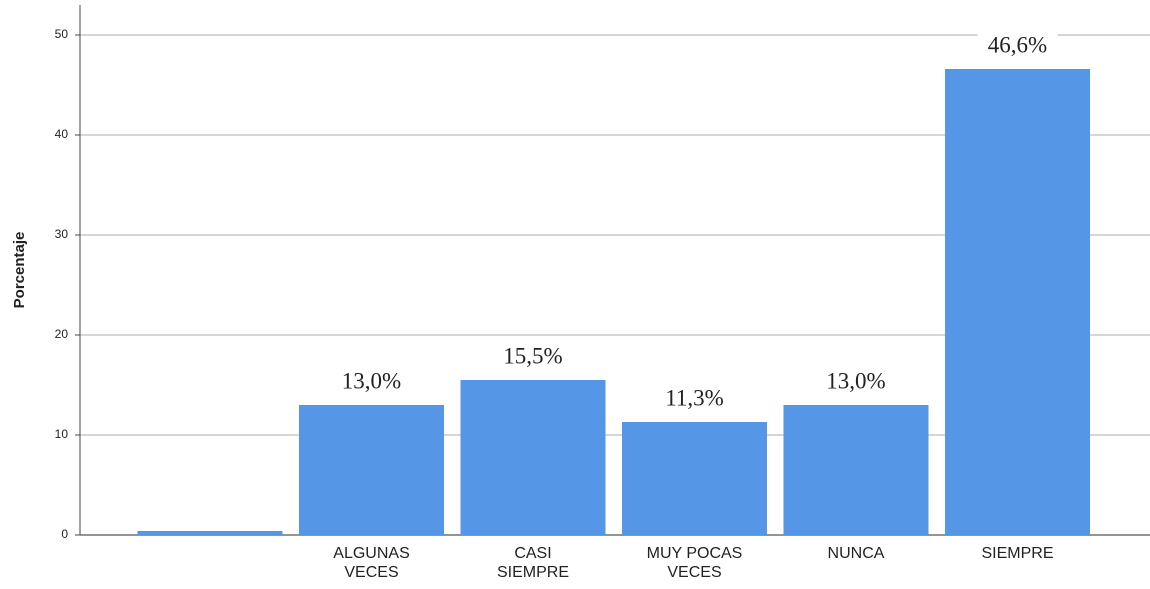 The width and height of the screenshot is (1150, 589). What do you see at coordinates (62, 34) in the screenshot?
I see `y-tick-label: 50` at bounding box center [62, 34].